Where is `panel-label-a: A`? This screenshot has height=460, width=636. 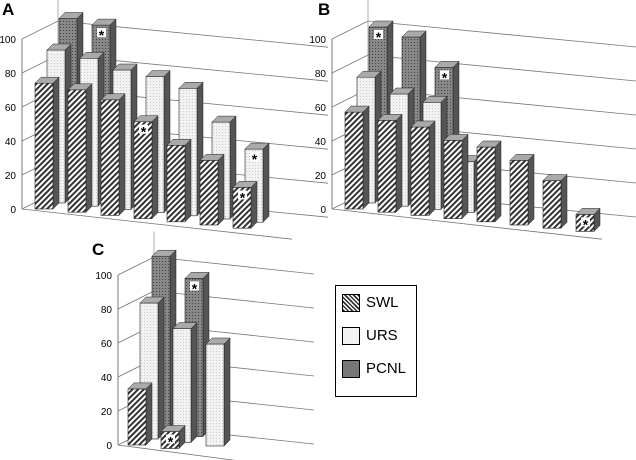
panel-label-a: A is located at coordinates (8, 9).